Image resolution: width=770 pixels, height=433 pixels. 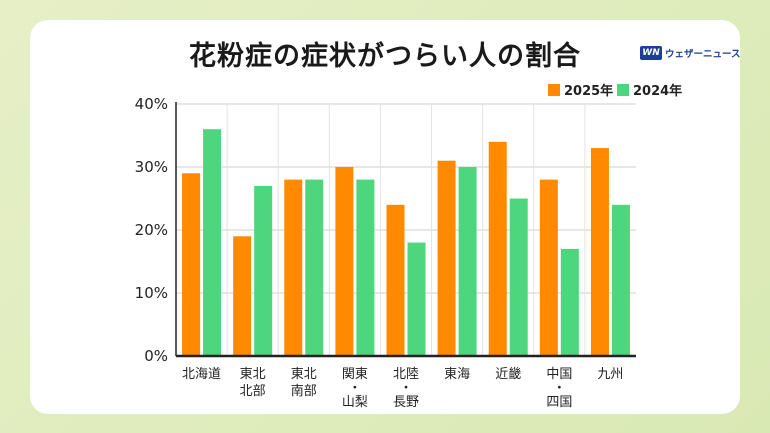 I want to click on x-tick-label-line: 四国, so click(x=559, y=402).